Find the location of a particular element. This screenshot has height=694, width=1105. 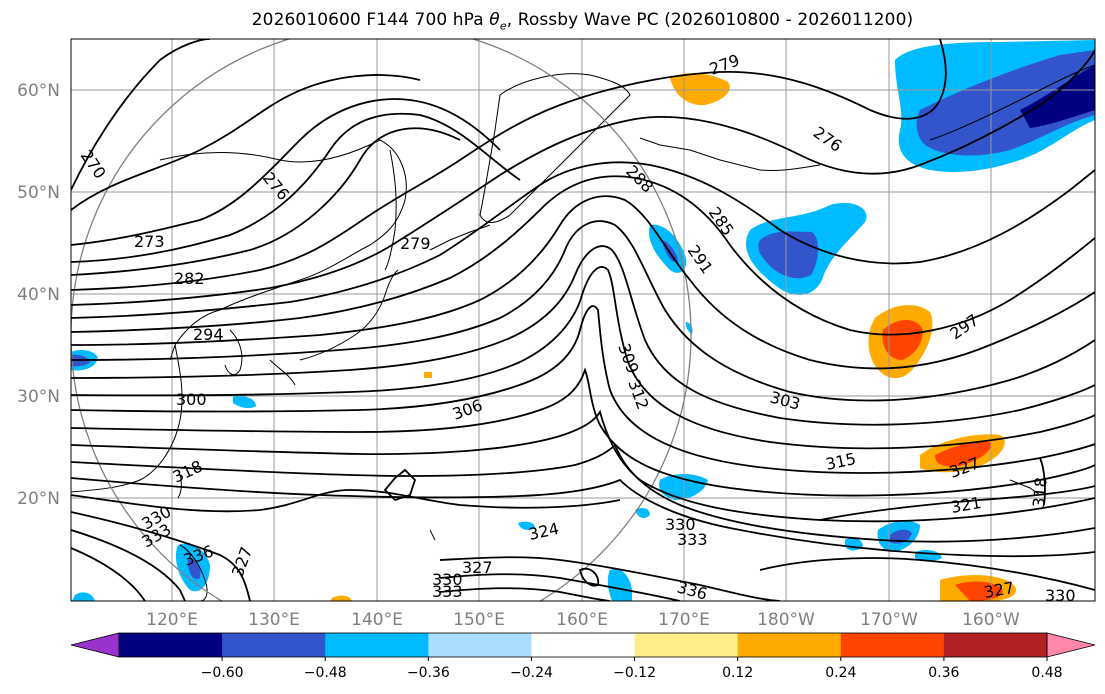

lon-label: 120°E is located at coordinates (172, 620).